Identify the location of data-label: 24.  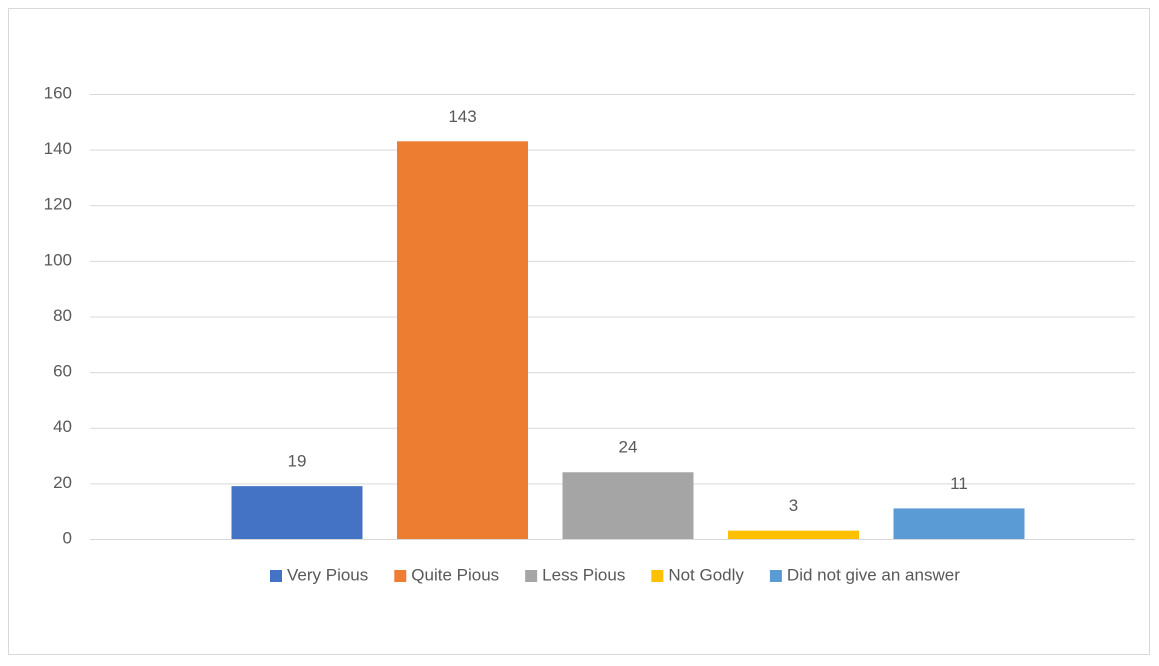
(628, 447).